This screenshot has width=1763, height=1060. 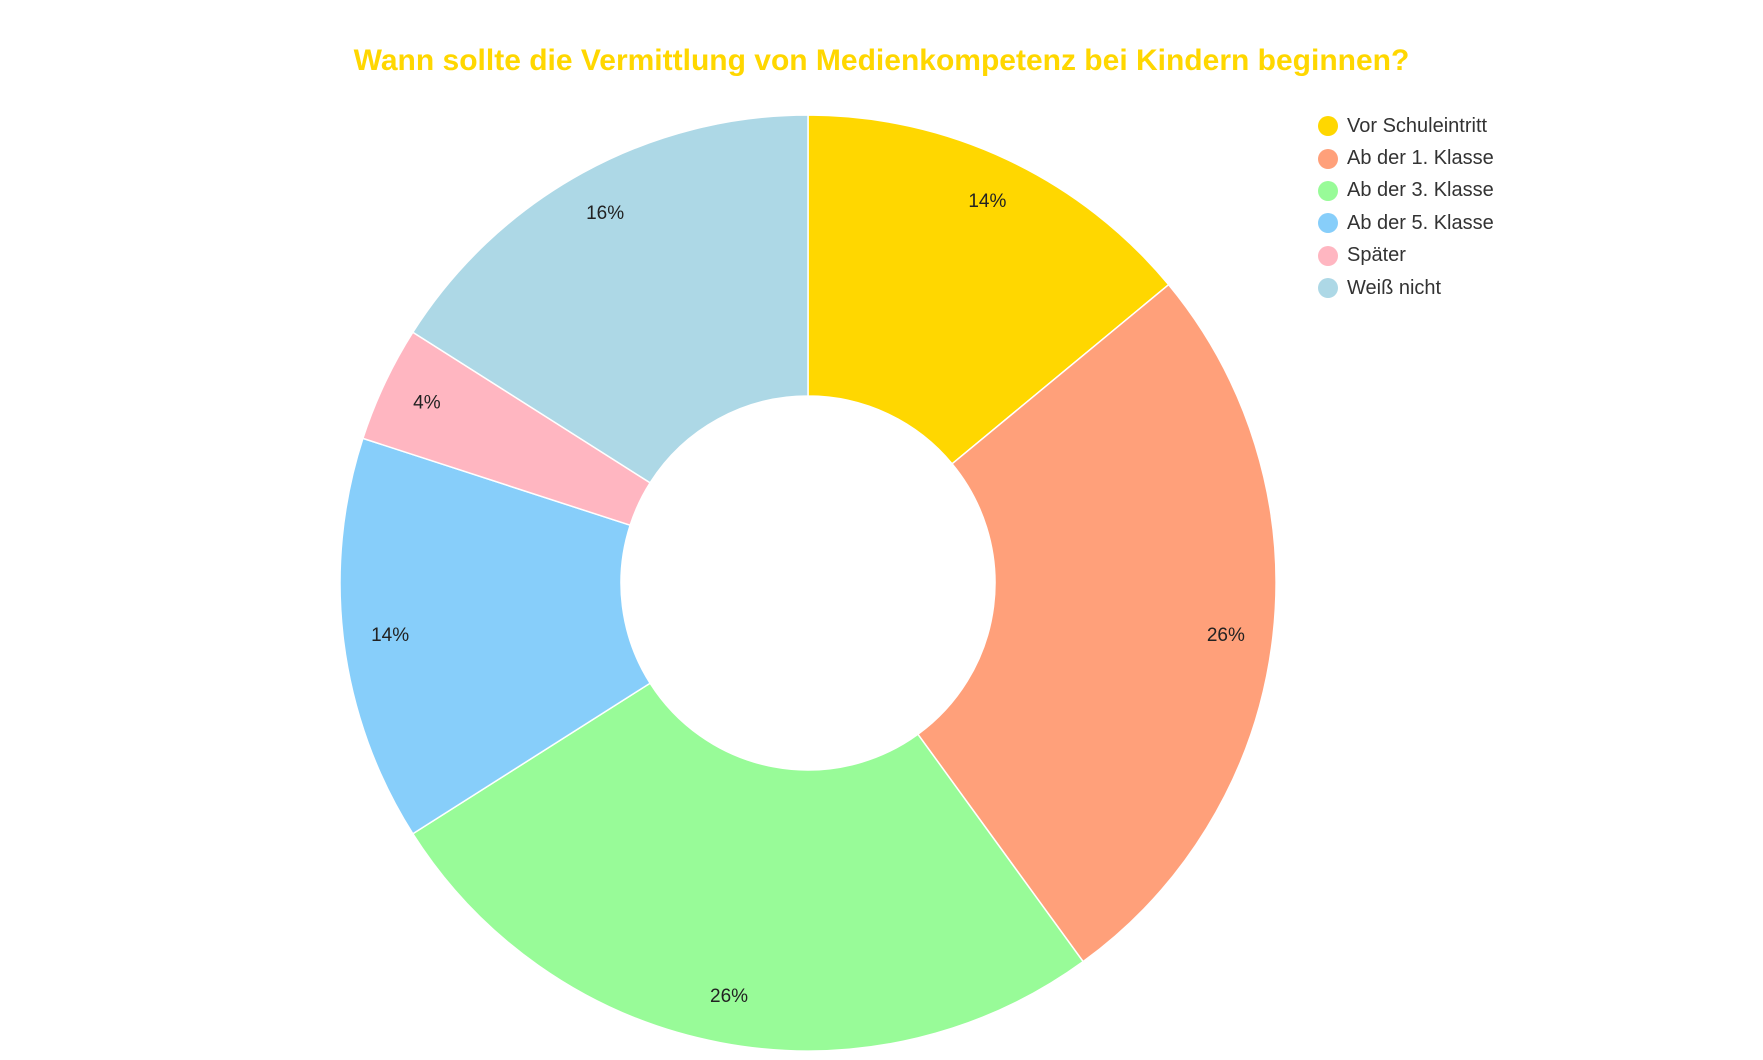 I want to click on legend-item-ab-3-klasse: Ab der 3. Klasse, so click(x=1406, y=191).